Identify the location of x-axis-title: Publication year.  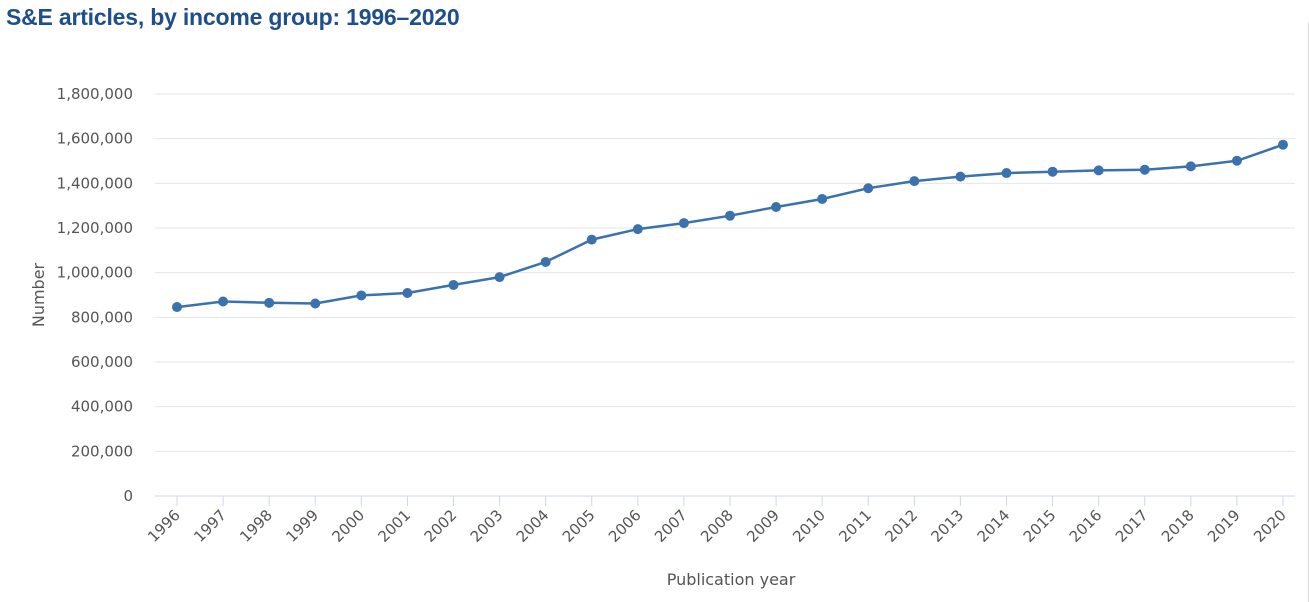
(731, 579).